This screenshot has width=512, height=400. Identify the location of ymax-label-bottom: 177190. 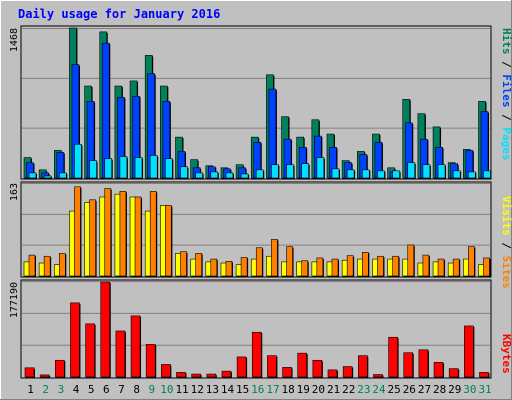
(14, 300).